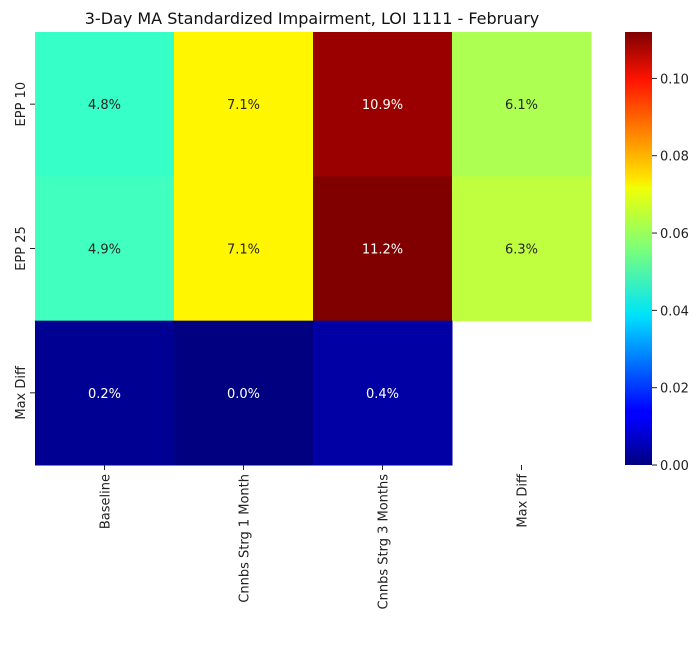 Image resolution: width=700 pixels, height=658 pixels. I want to click on cell-value-label: 0.4%, so click(382, 394).